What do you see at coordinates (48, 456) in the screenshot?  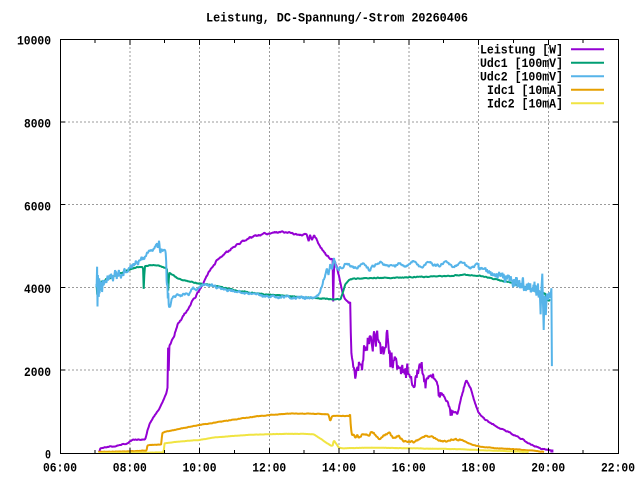 I see `svg-text: 0` at bounding box center [48, 456].